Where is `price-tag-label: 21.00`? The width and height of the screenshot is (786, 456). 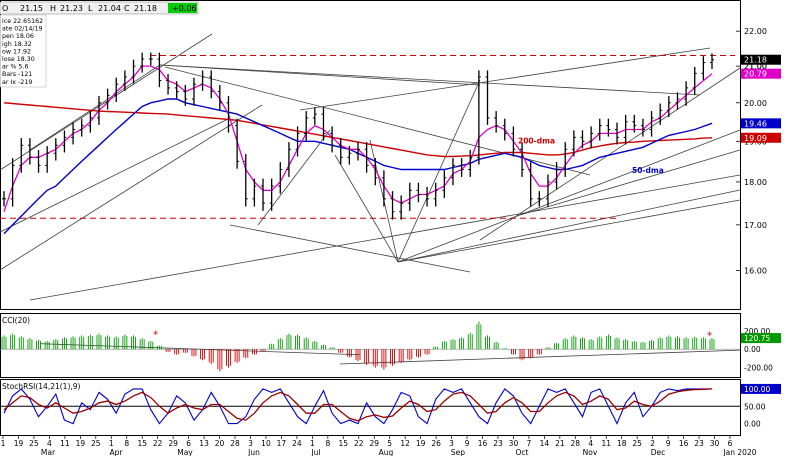 price-tag-label: 21.00 is located at coordinates (755, 66).